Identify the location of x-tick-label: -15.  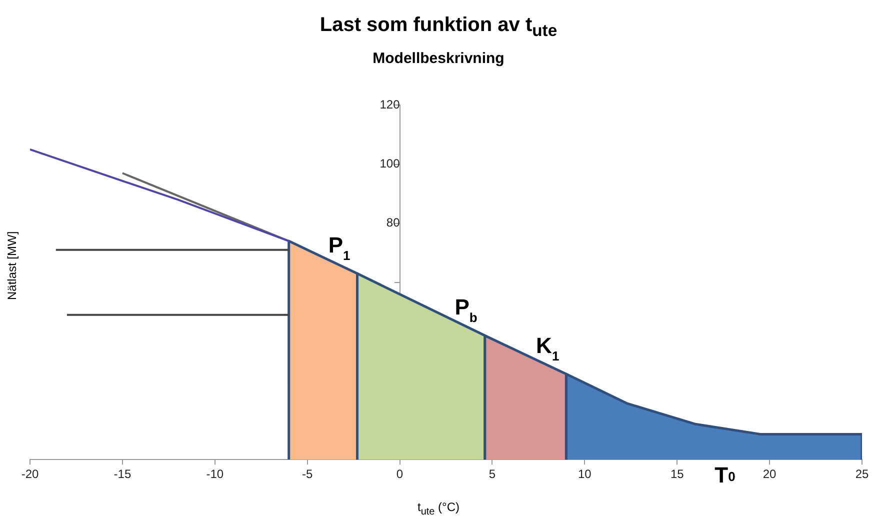
(123, 474).